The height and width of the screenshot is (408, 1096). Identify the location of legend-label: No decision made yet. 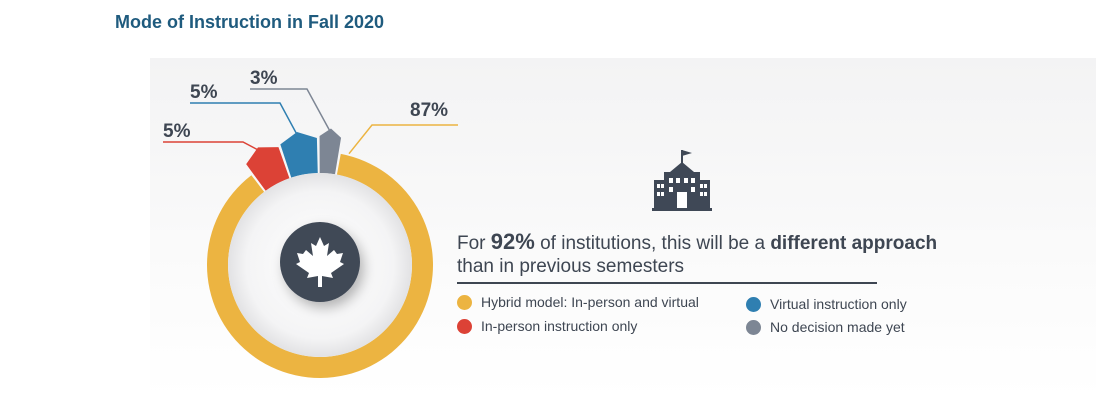
(837, 327).